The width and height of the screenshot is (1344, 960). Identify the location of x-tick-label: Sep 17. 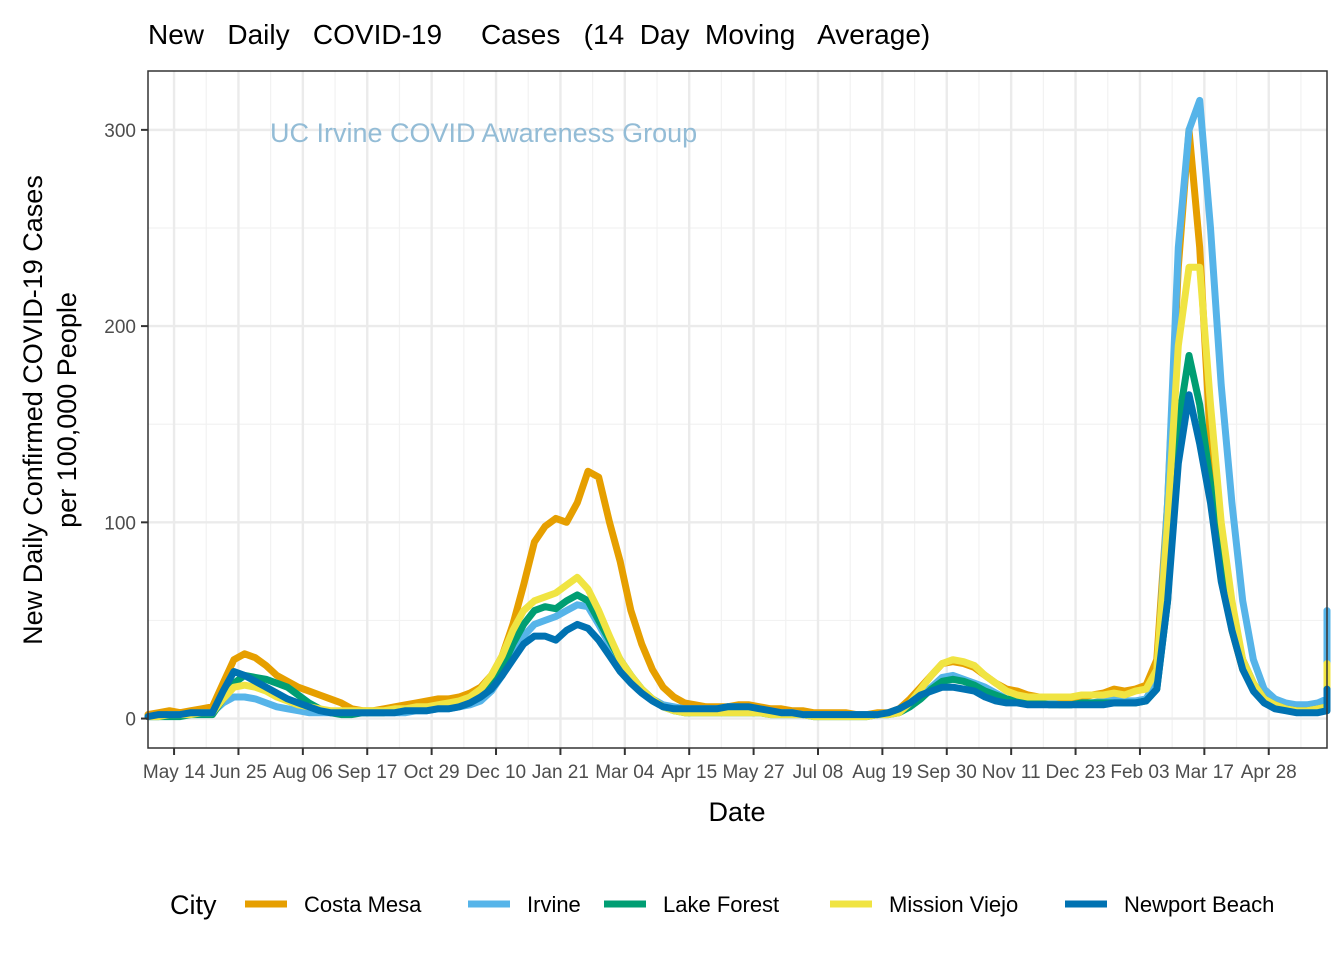
(367, 772).